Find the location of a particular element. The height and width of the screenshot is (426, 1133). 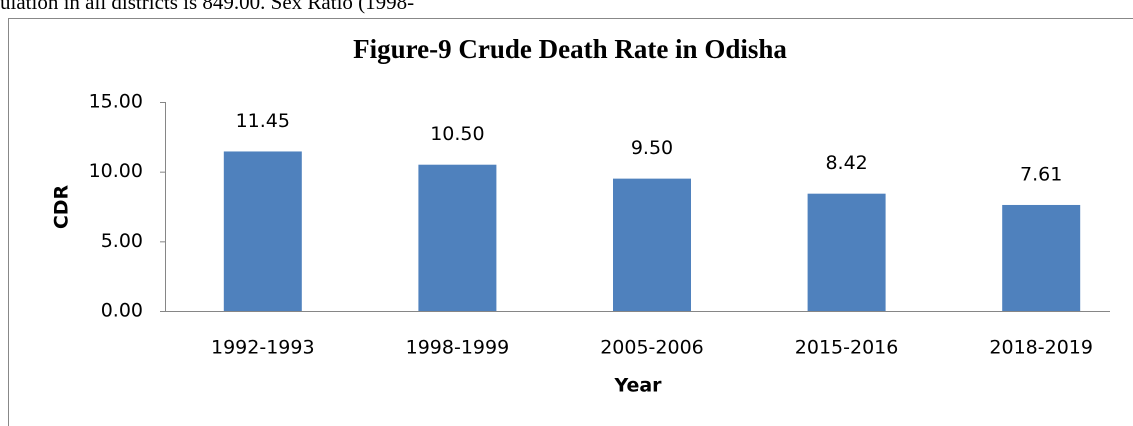

y-tick-label: 15.00 is located at coordinates (116, 102).